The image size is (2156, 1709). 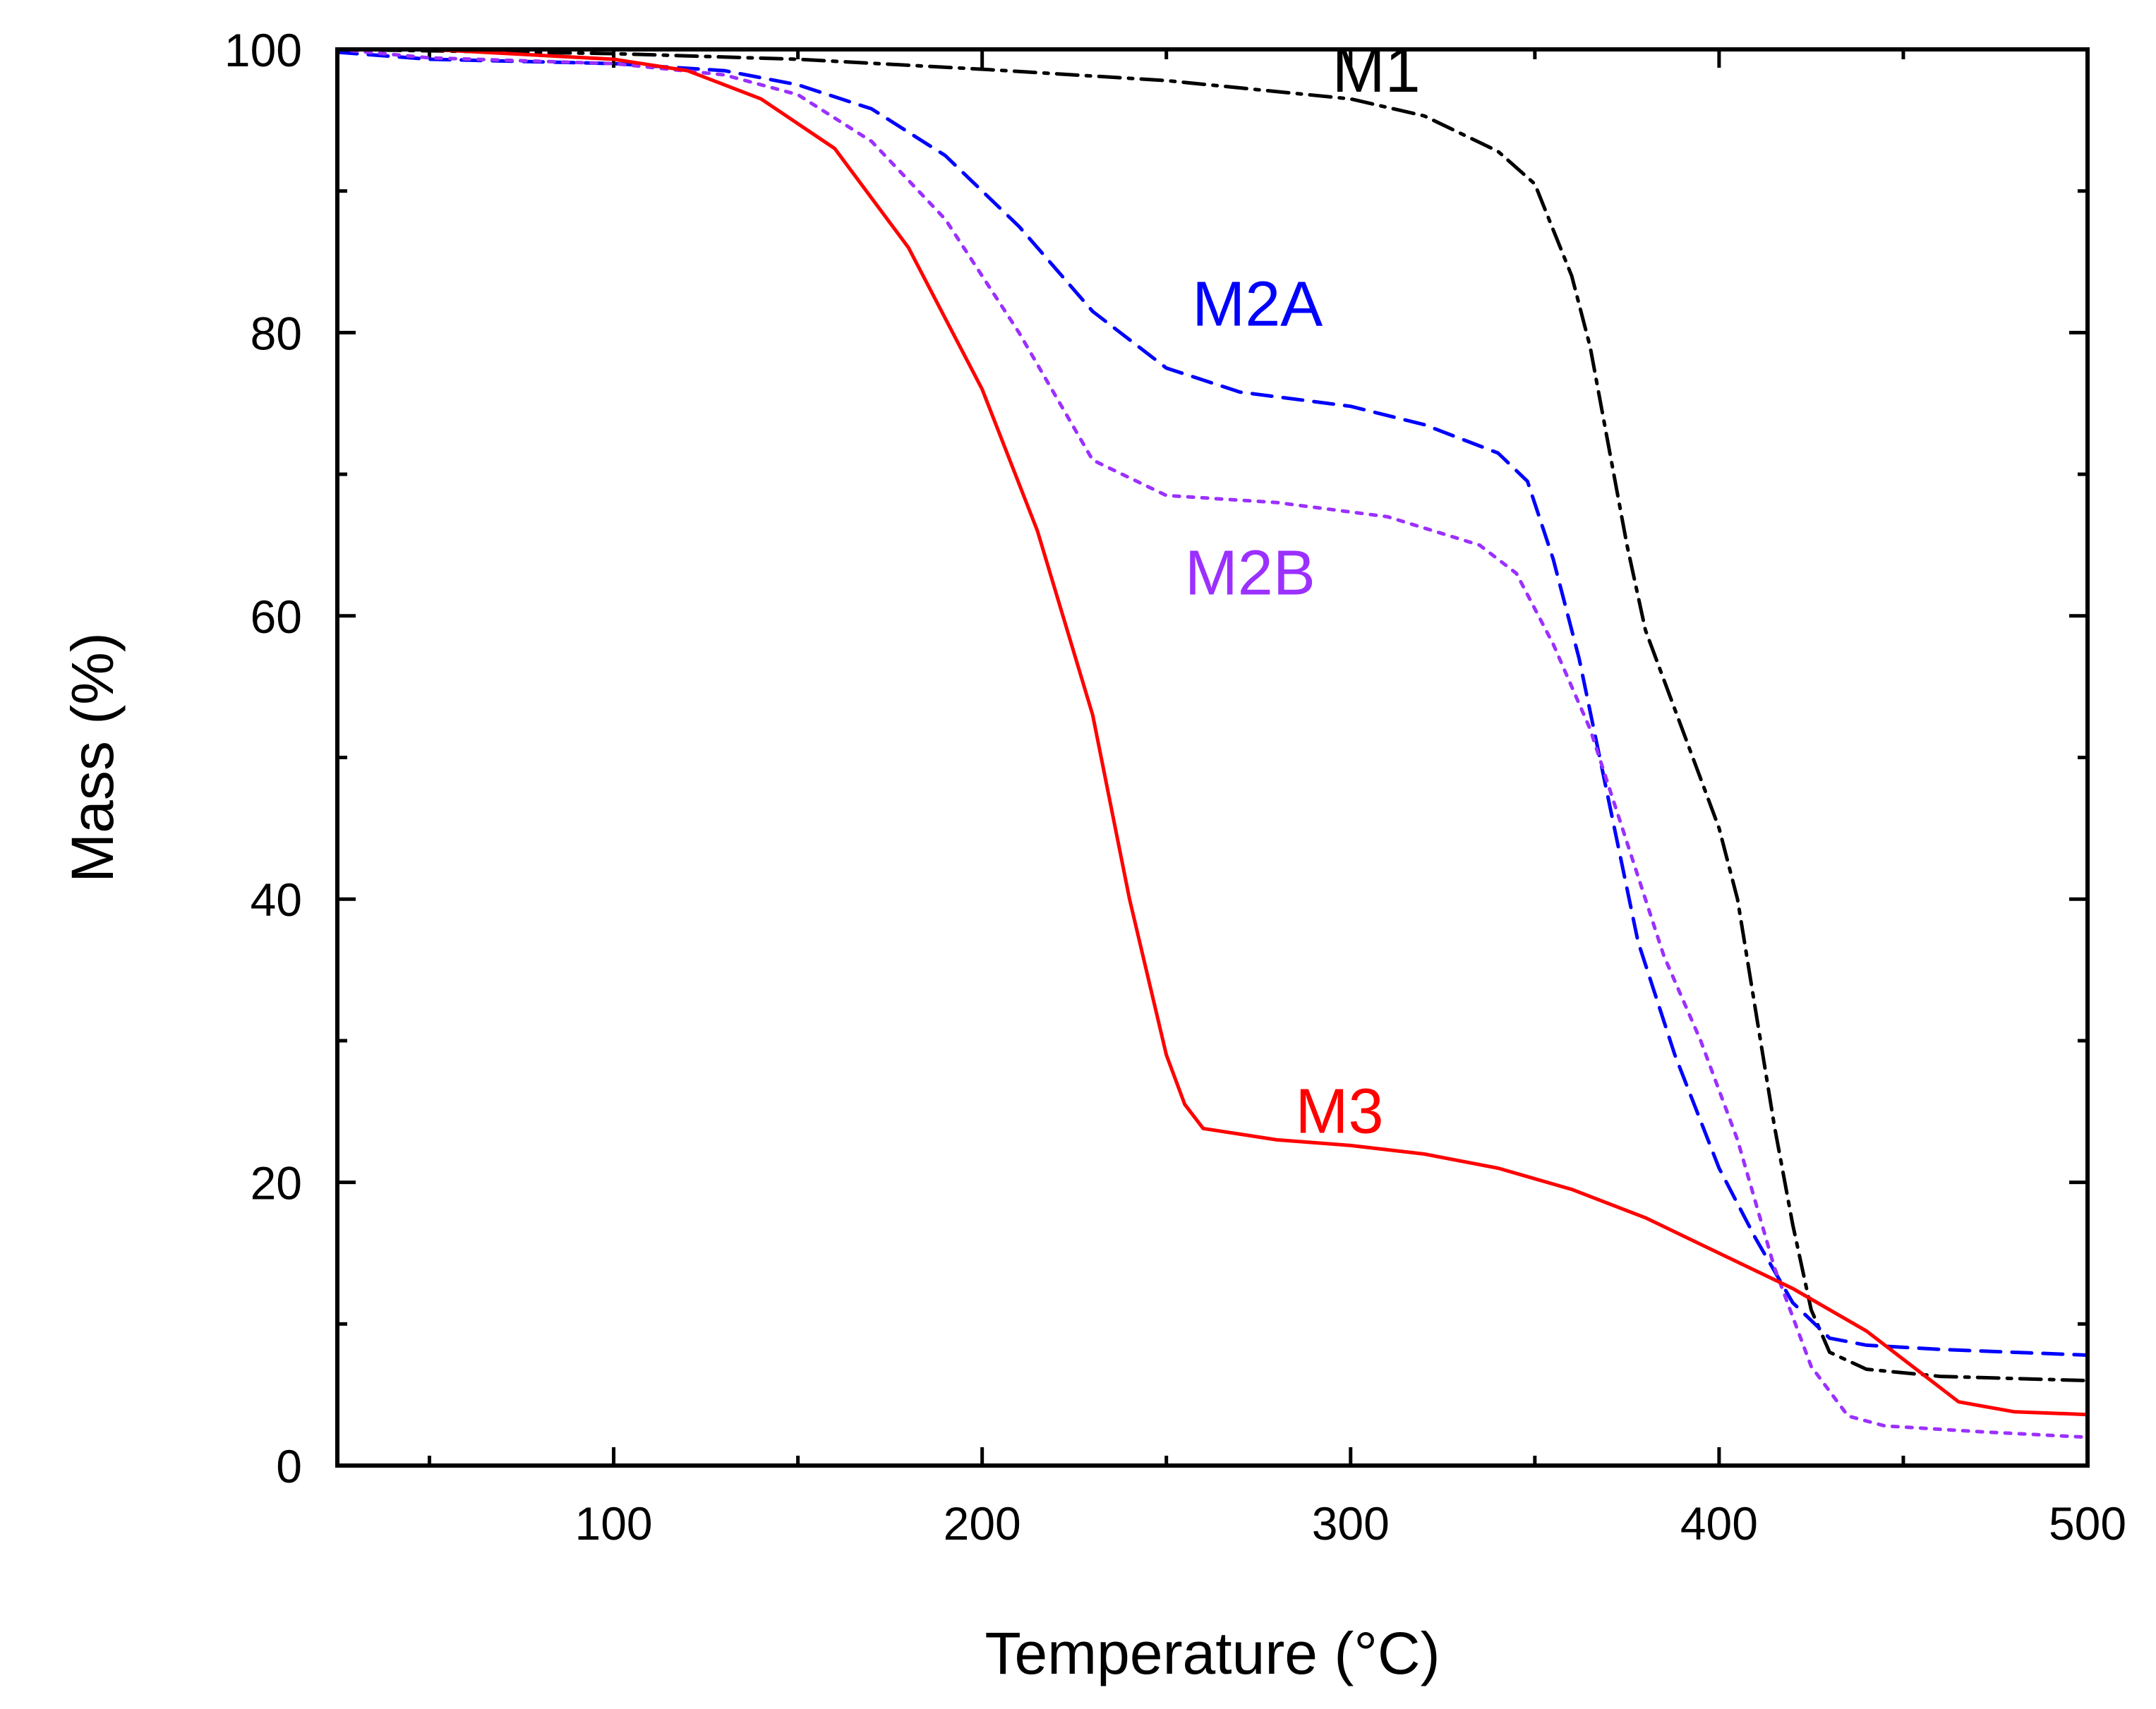 What do you see at coordinates (276, 1183) in the screenshot?
I see `y-tick-label: 20` at bounding box center [276, 1183].